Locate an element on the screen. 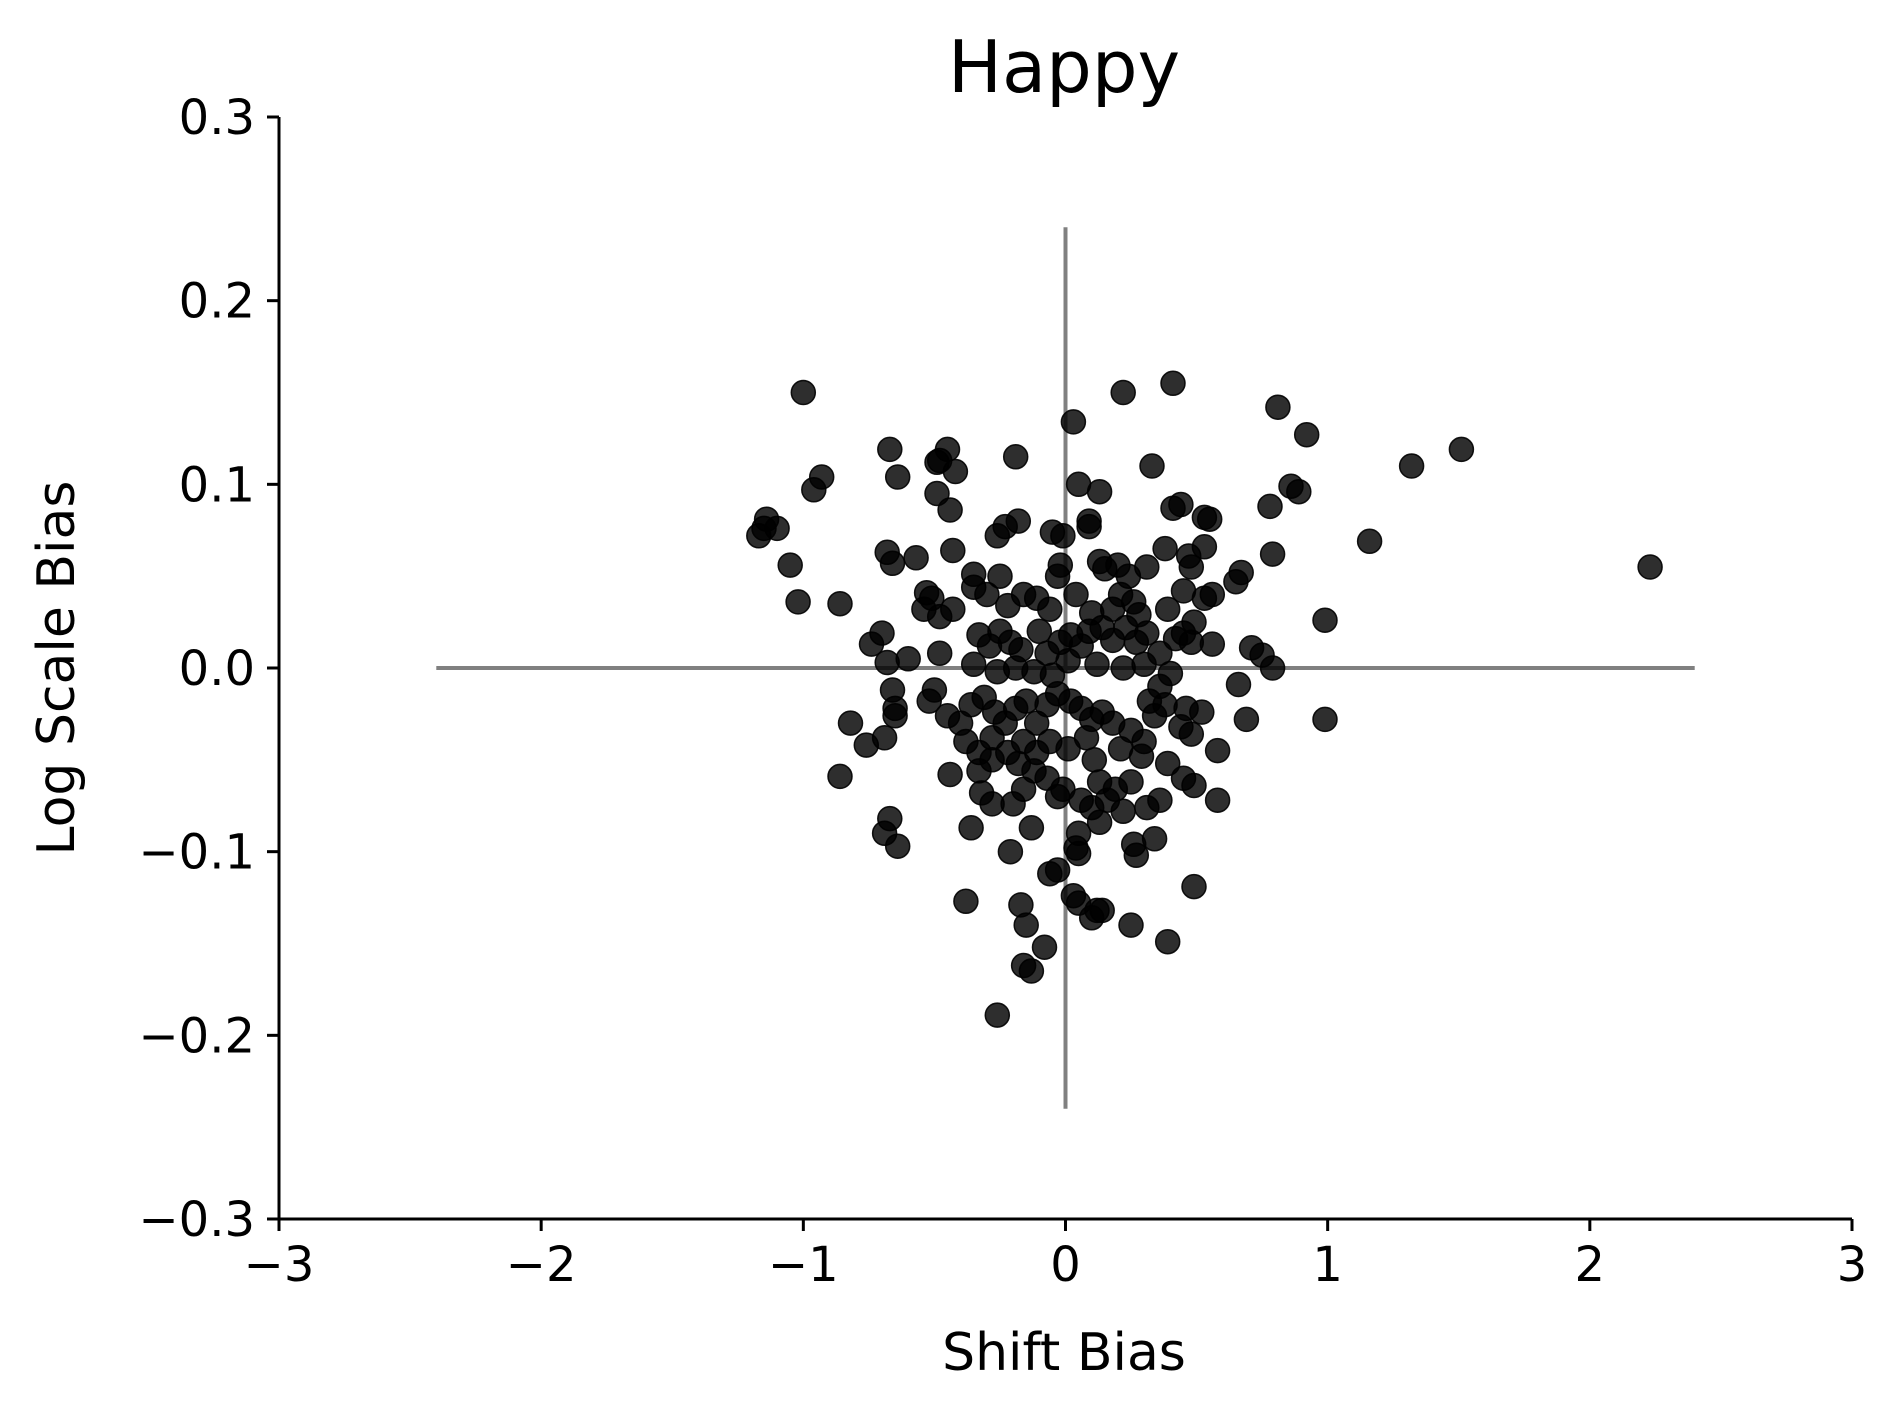 The width and height of the screenshot is (1889, 1407). y-tick-label: 0.3 is located at coordinates (217, 118).